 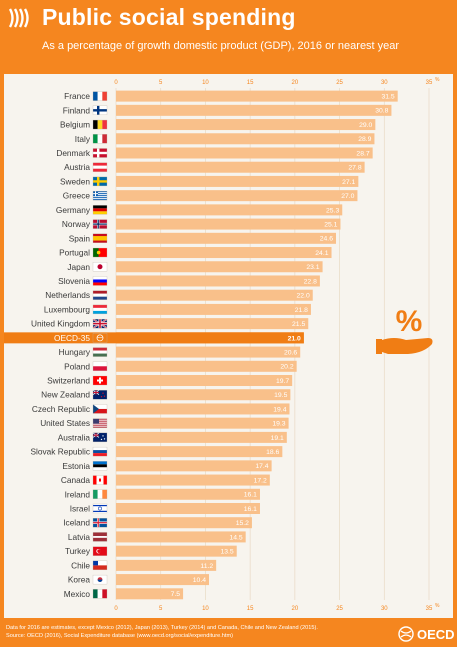 I want to click on value-label: 21.0, so click(x=294, y=338).